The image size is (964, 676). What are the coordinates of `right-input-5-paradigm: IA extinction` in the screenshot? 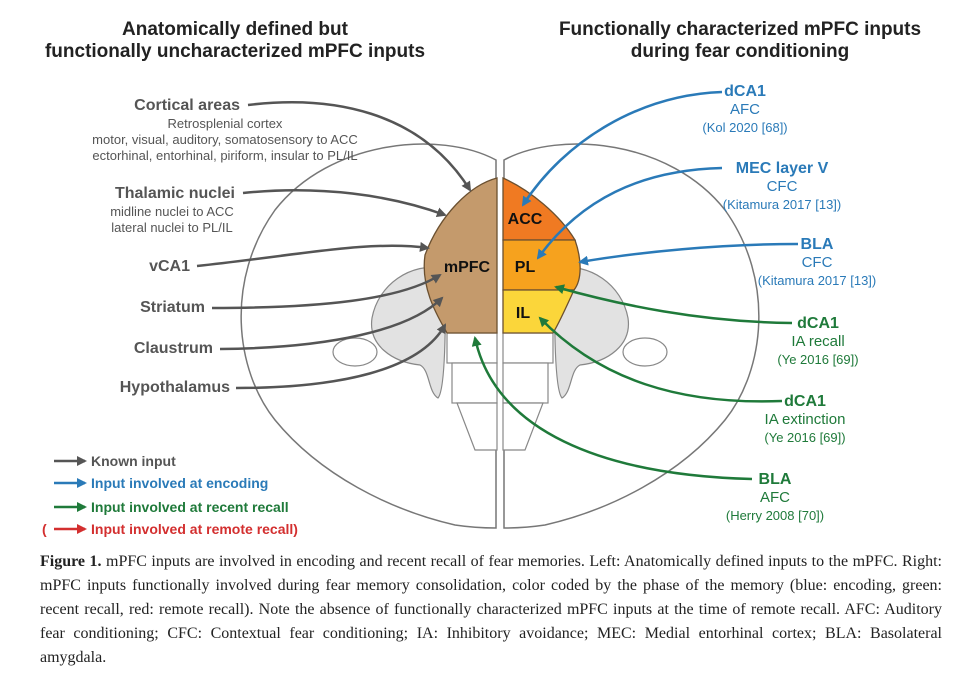 It's located at (805, 419).